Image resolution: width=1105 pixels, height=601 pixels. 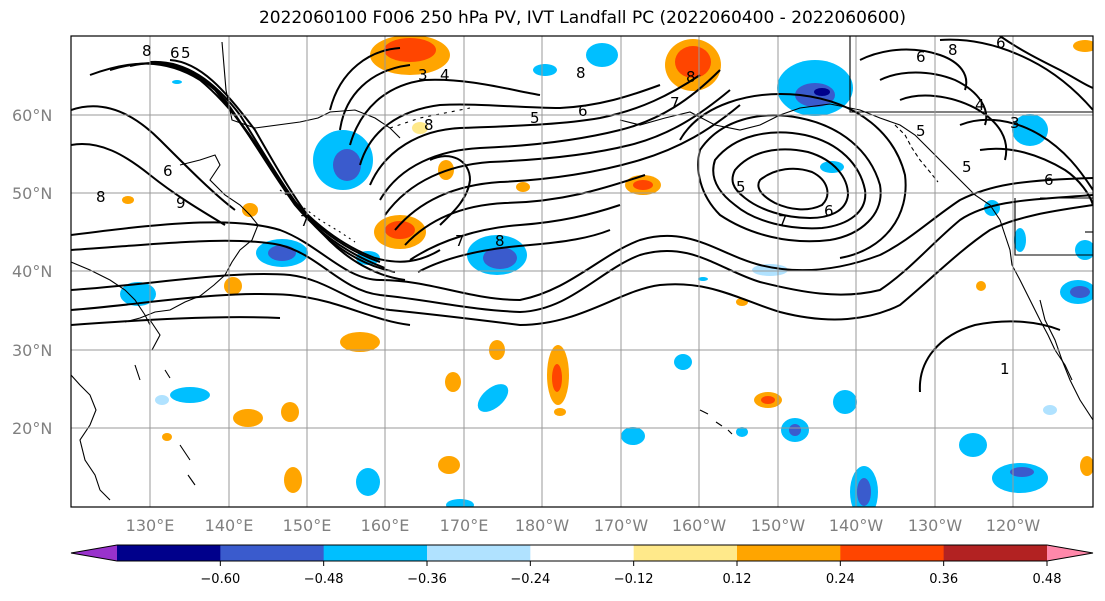 I want to click on hawaii-islands, so click(x=716, y=422).